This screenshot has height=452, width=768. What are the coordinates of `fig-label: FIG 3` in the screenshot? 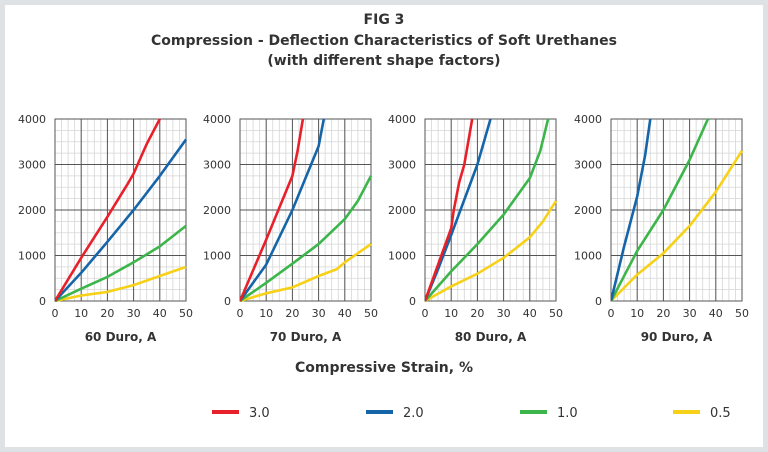 It's located at (384, 20).